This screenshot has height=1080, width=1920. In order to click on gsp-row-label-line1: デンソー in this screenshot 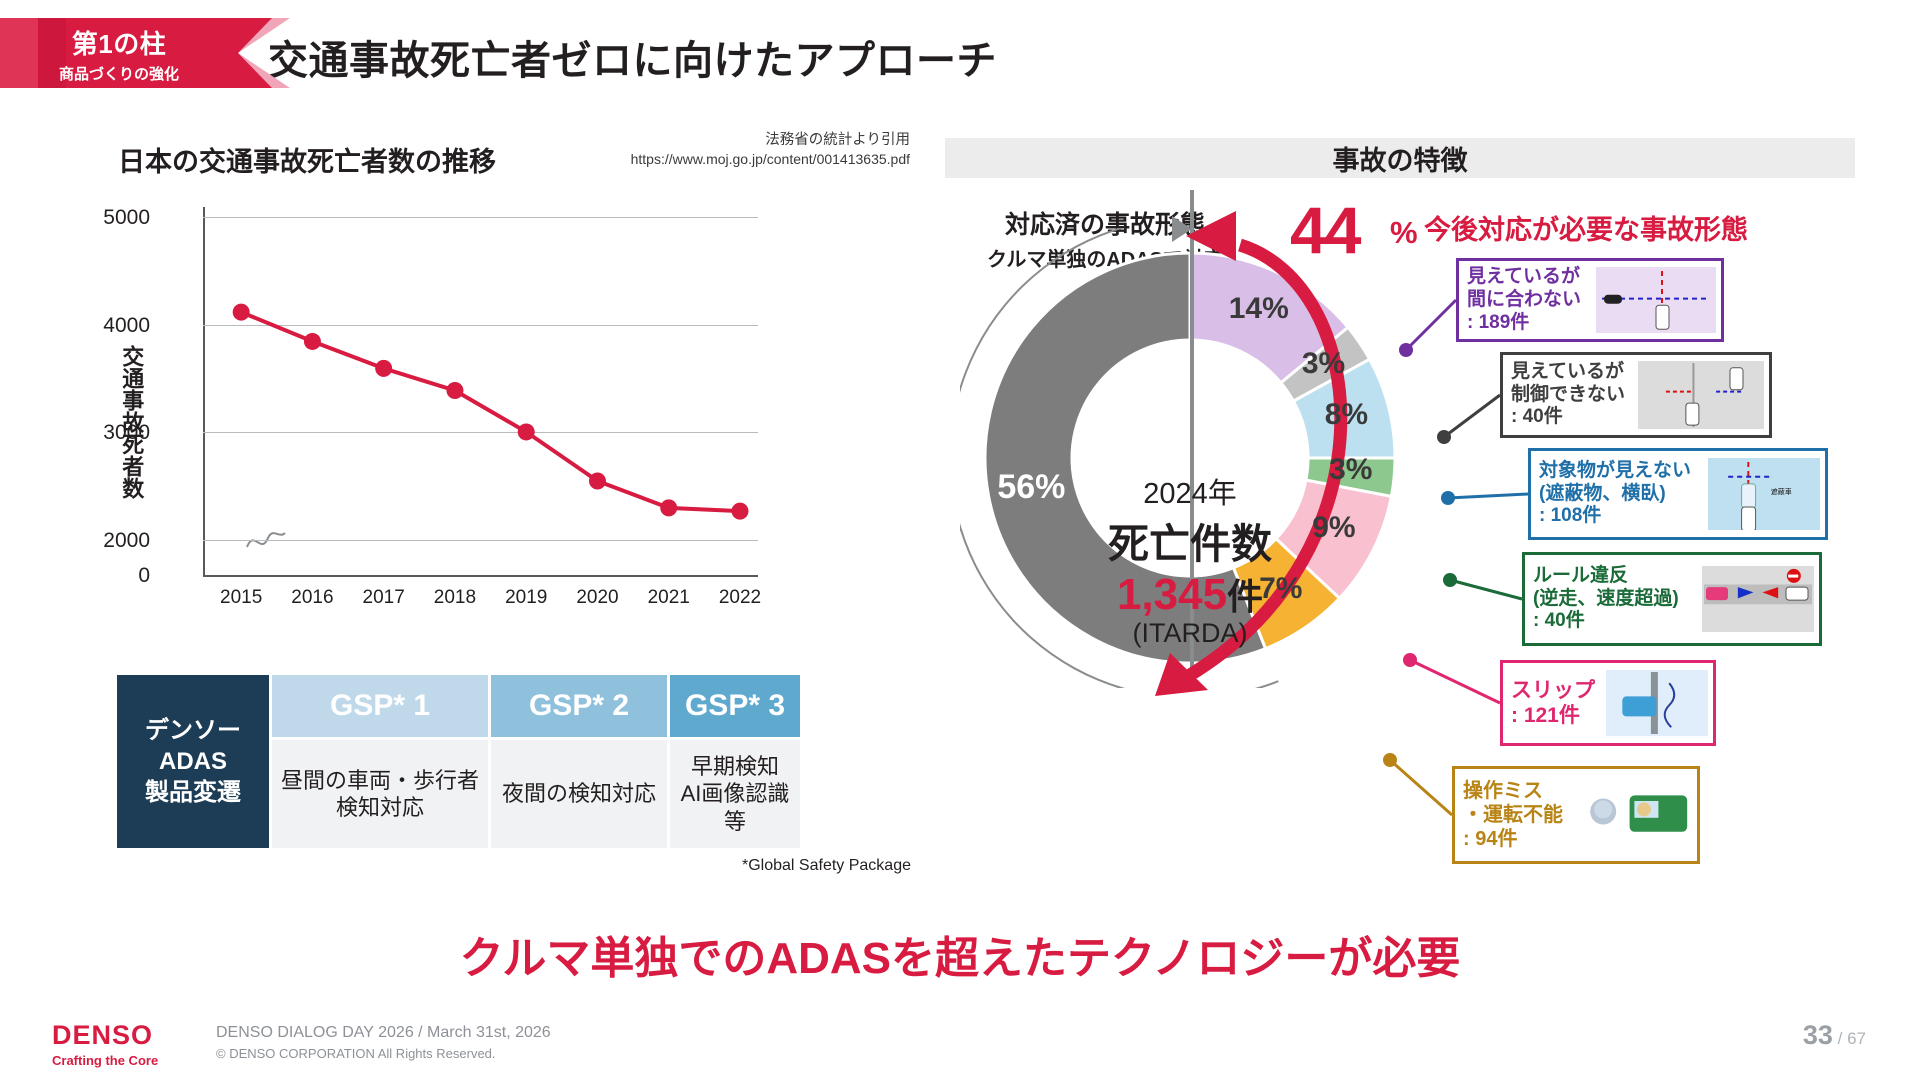, I will do `click(193, 730)`.